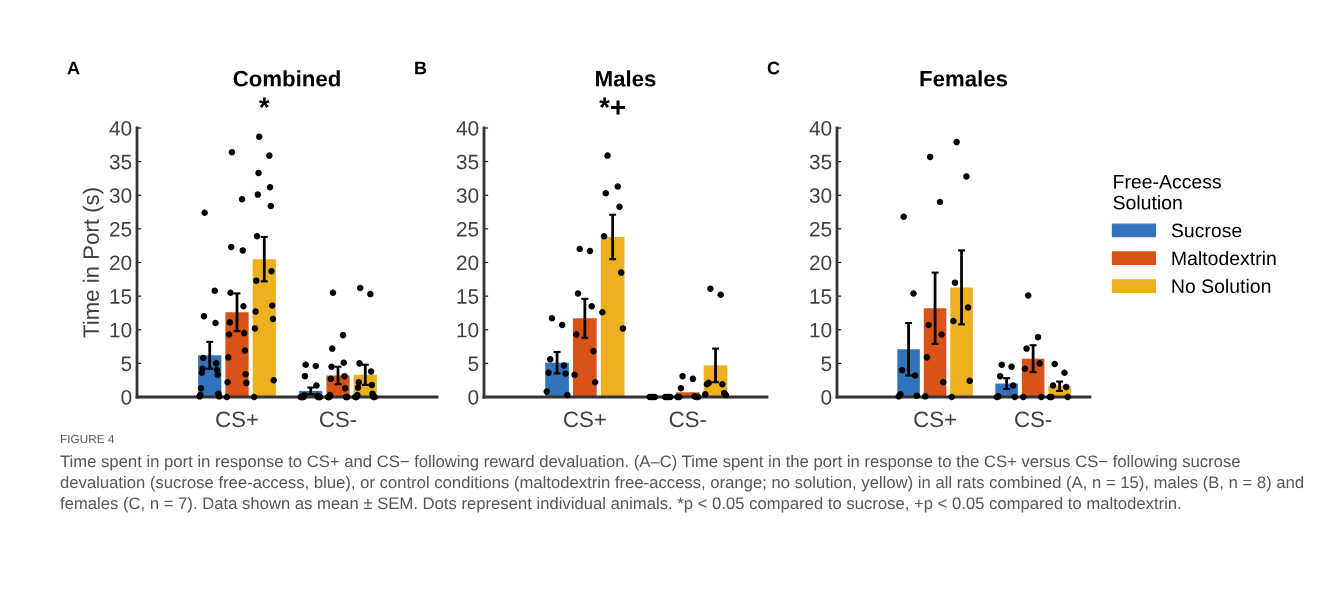 This screenshot has height=592, width=1329. Describe the element at coordinates (73, 68) in the screenshot. I see `text: A` at that location.